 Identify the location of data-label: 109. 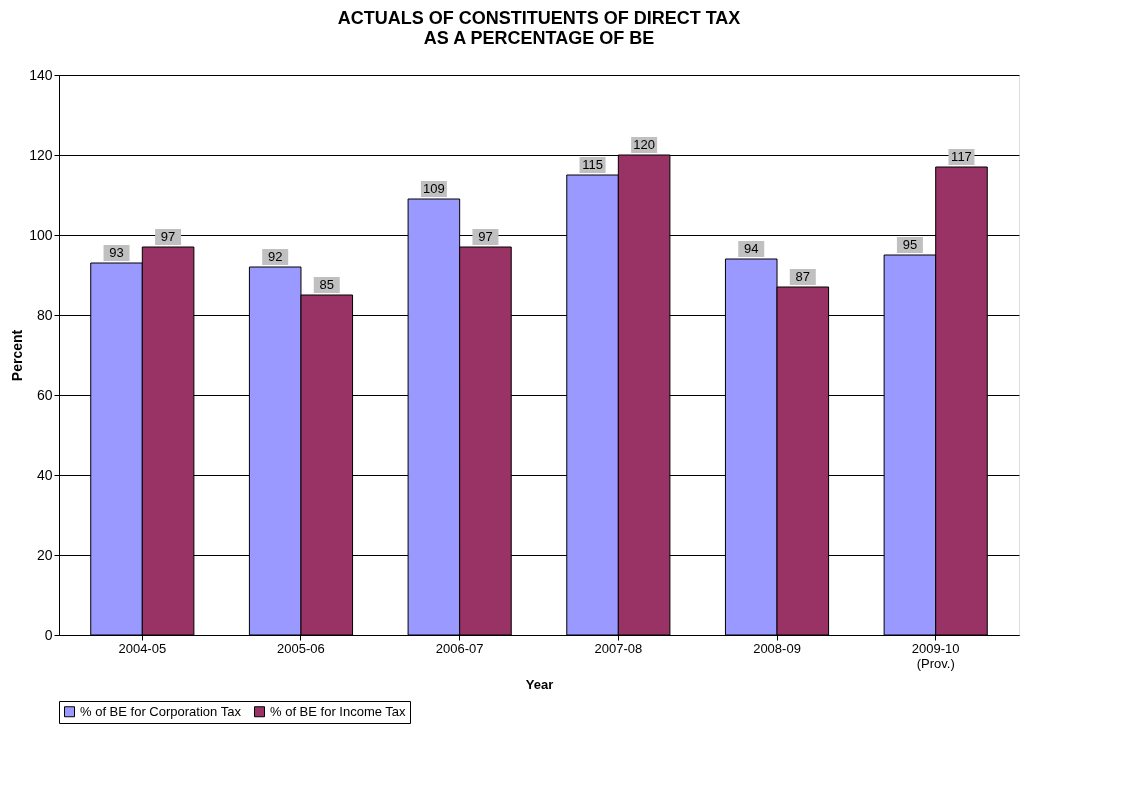
(434, 188).